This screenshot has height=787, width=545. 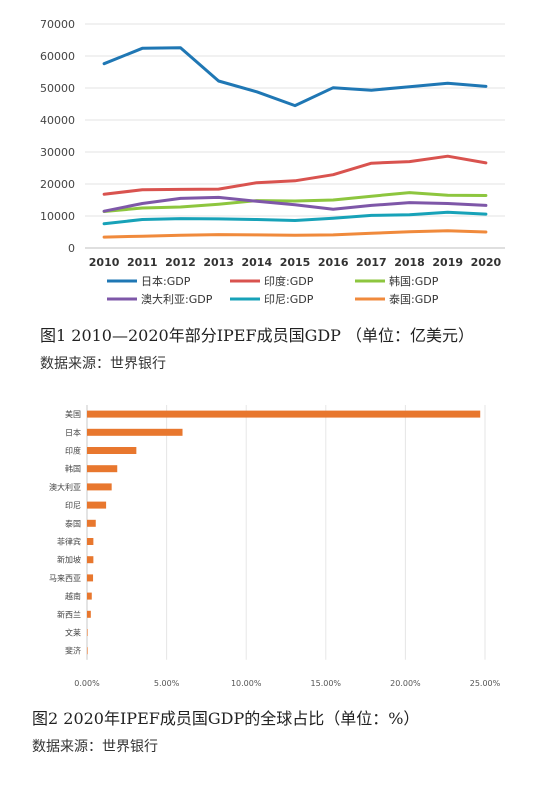 What do you see at coordinates (73, 469) in the screenshot?
I see `category-label: 韩国` at bounding box center [73, 469].